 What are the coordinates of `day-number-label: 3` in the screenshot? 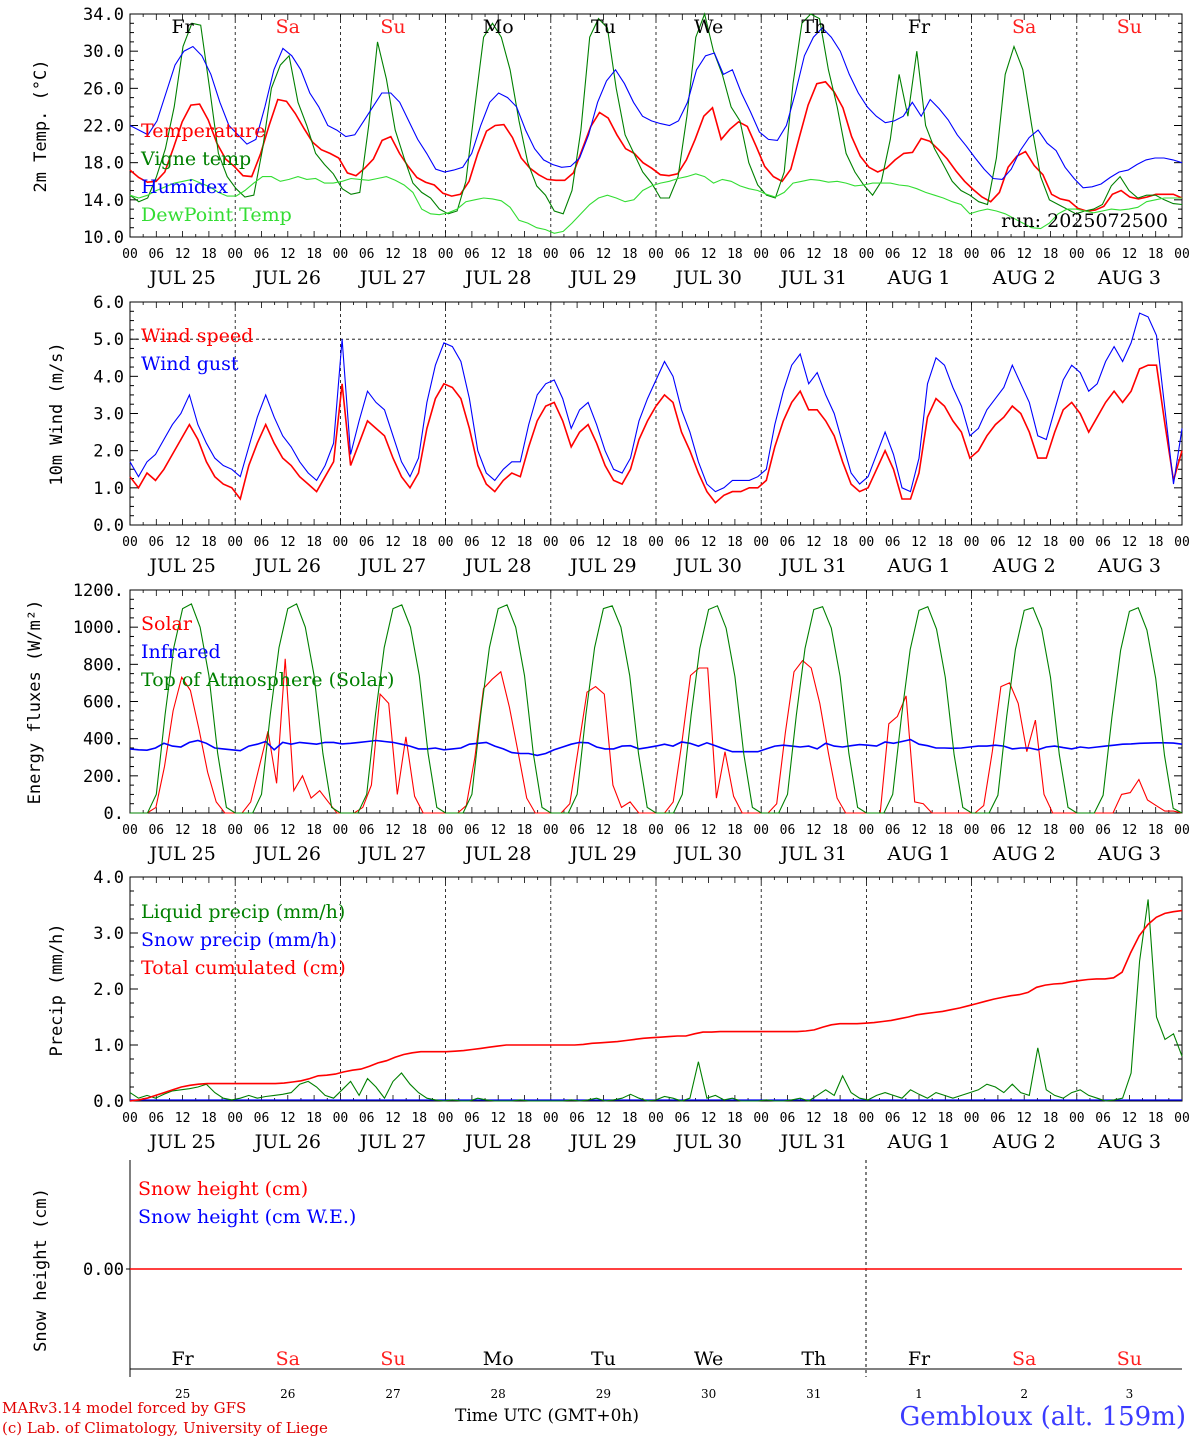 It's located at (1130, 1394).